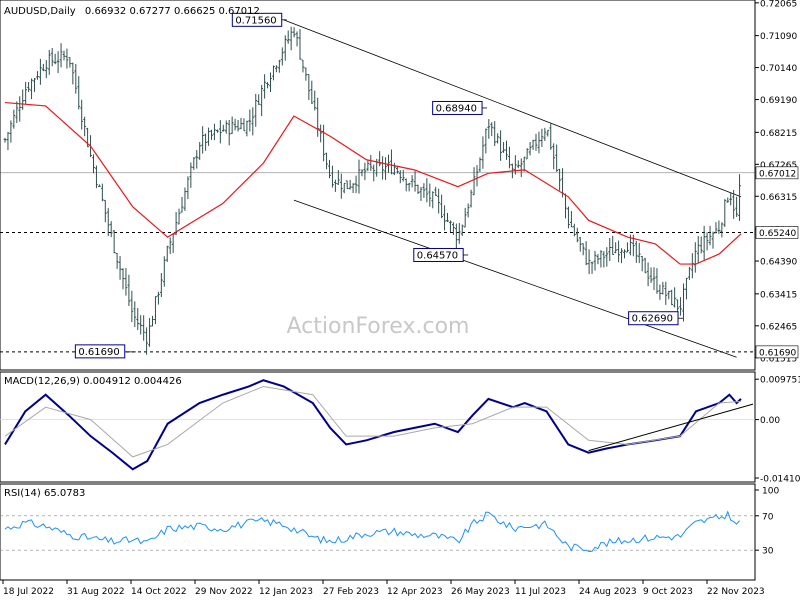 The image size is (800, 600). What do you see at coordinates (480, 592) in the screenshot?
I see `time-axis-label: 26 May 2023` at bounding box center [480, 592].